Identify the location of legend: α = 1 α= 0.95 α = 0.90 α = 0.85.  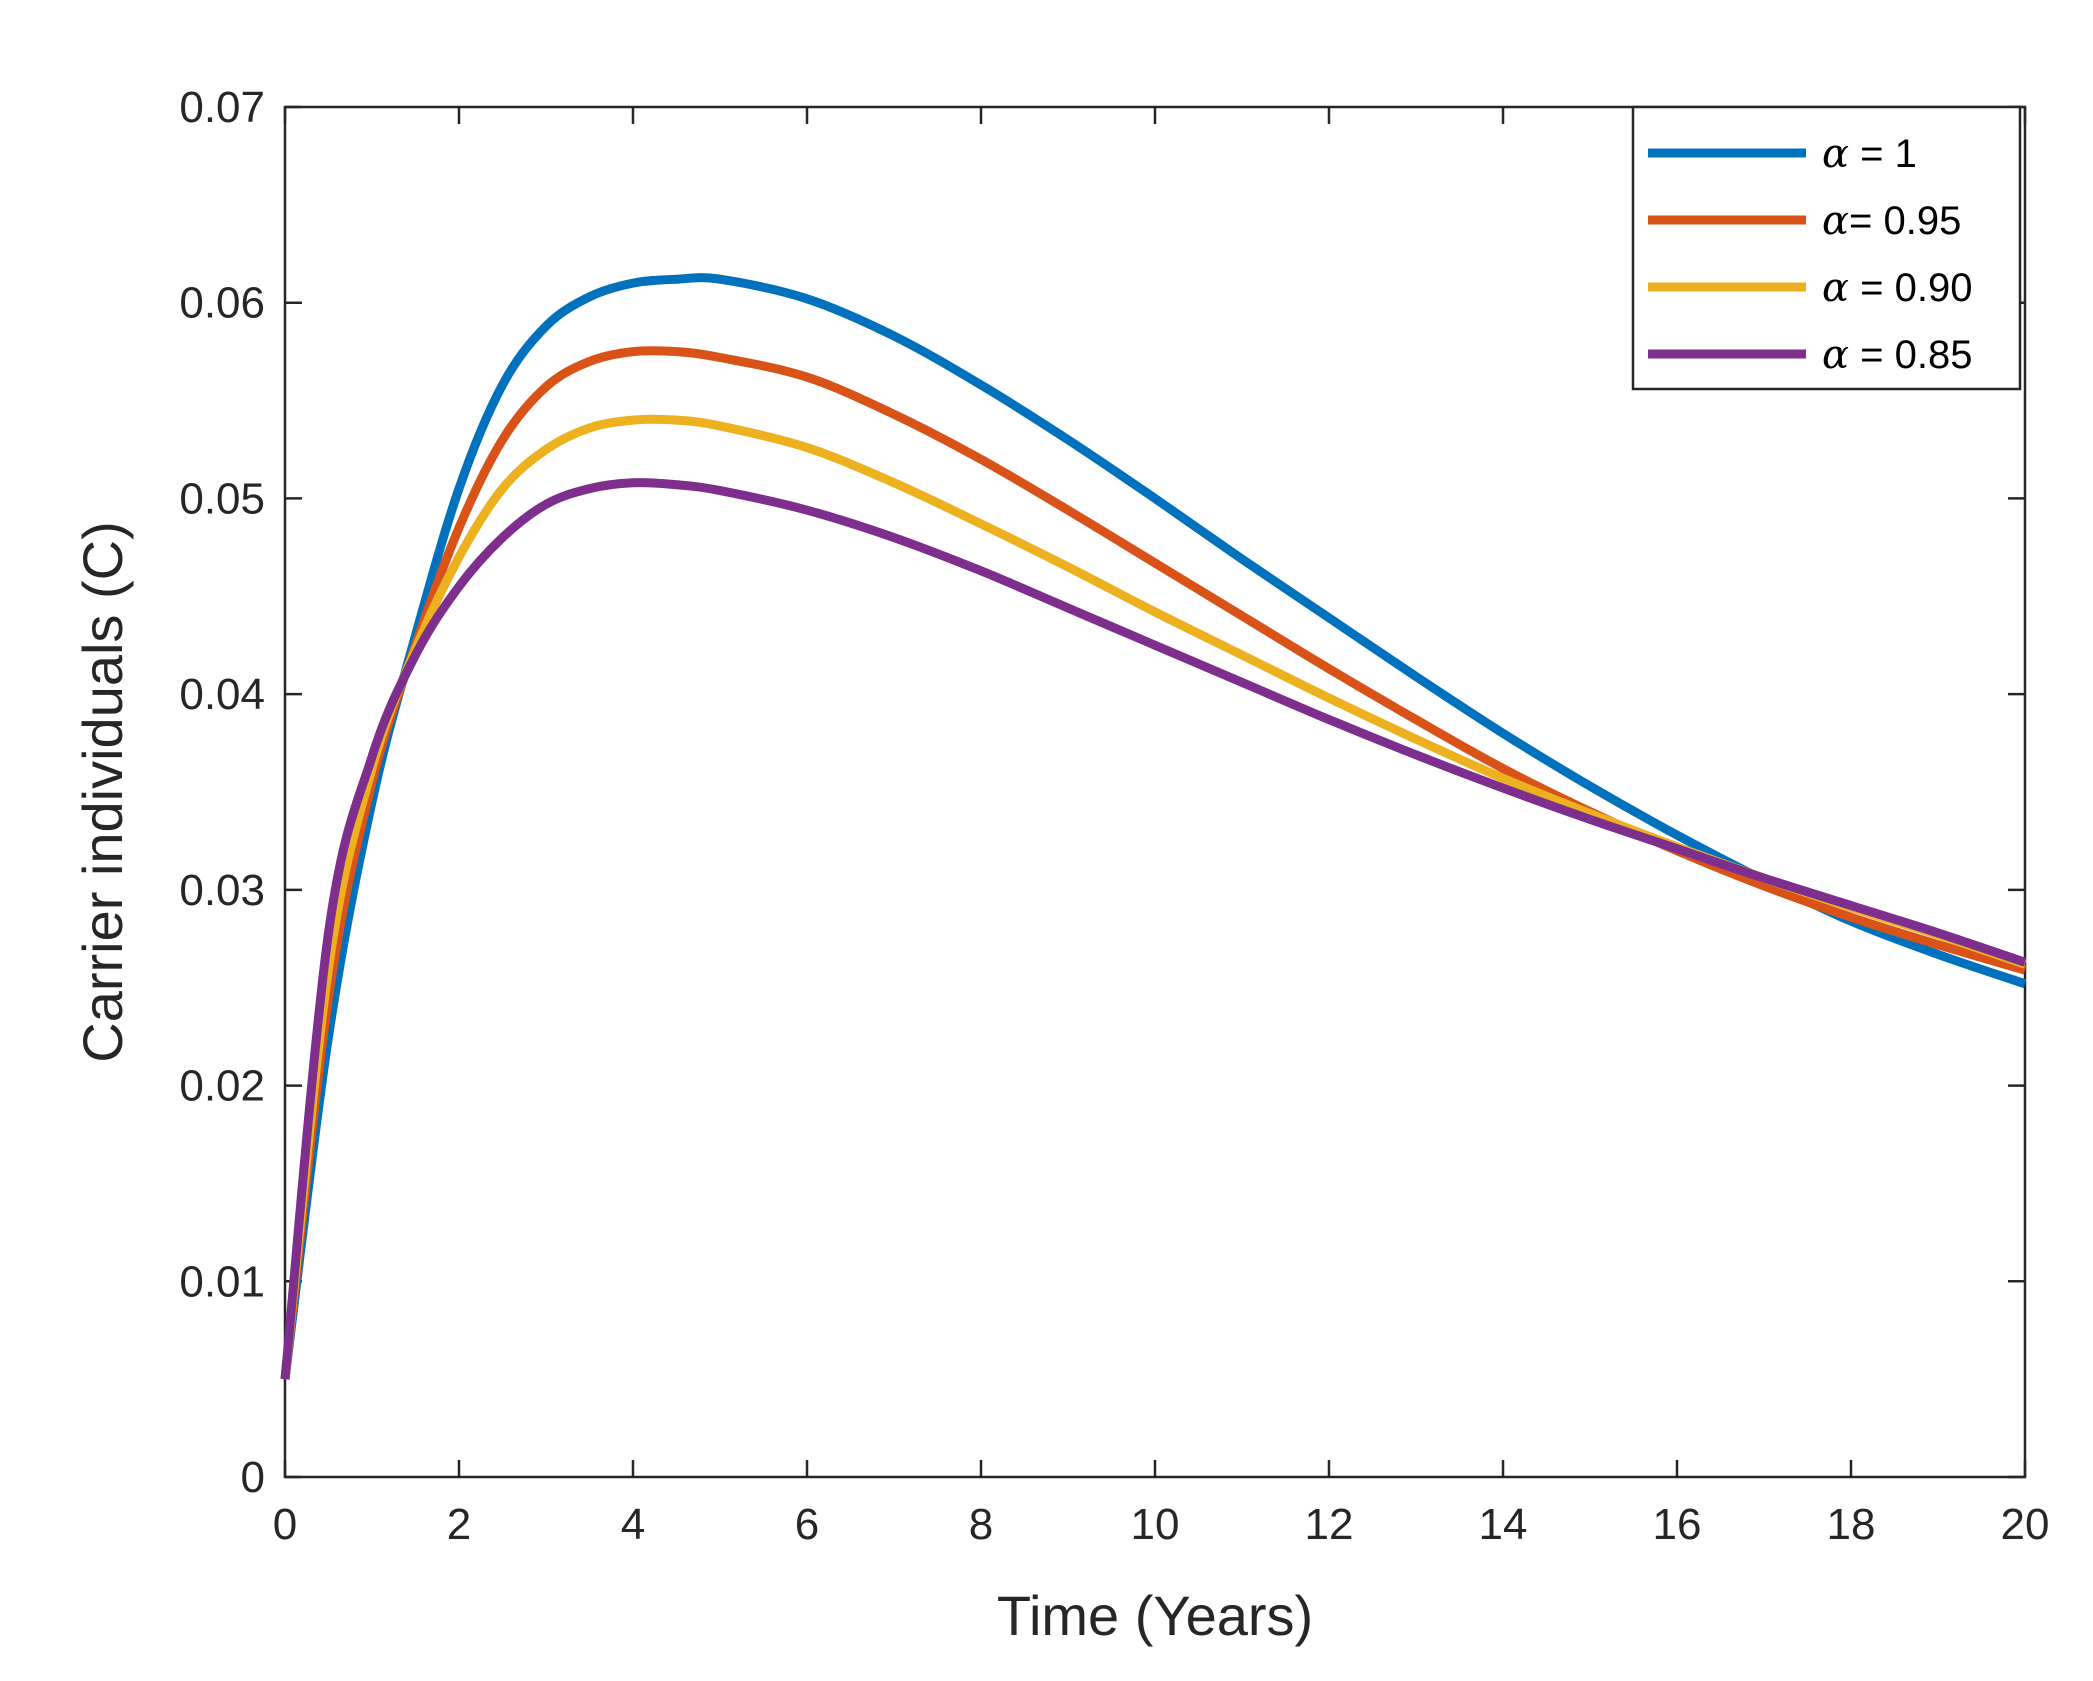
(1826, 248).